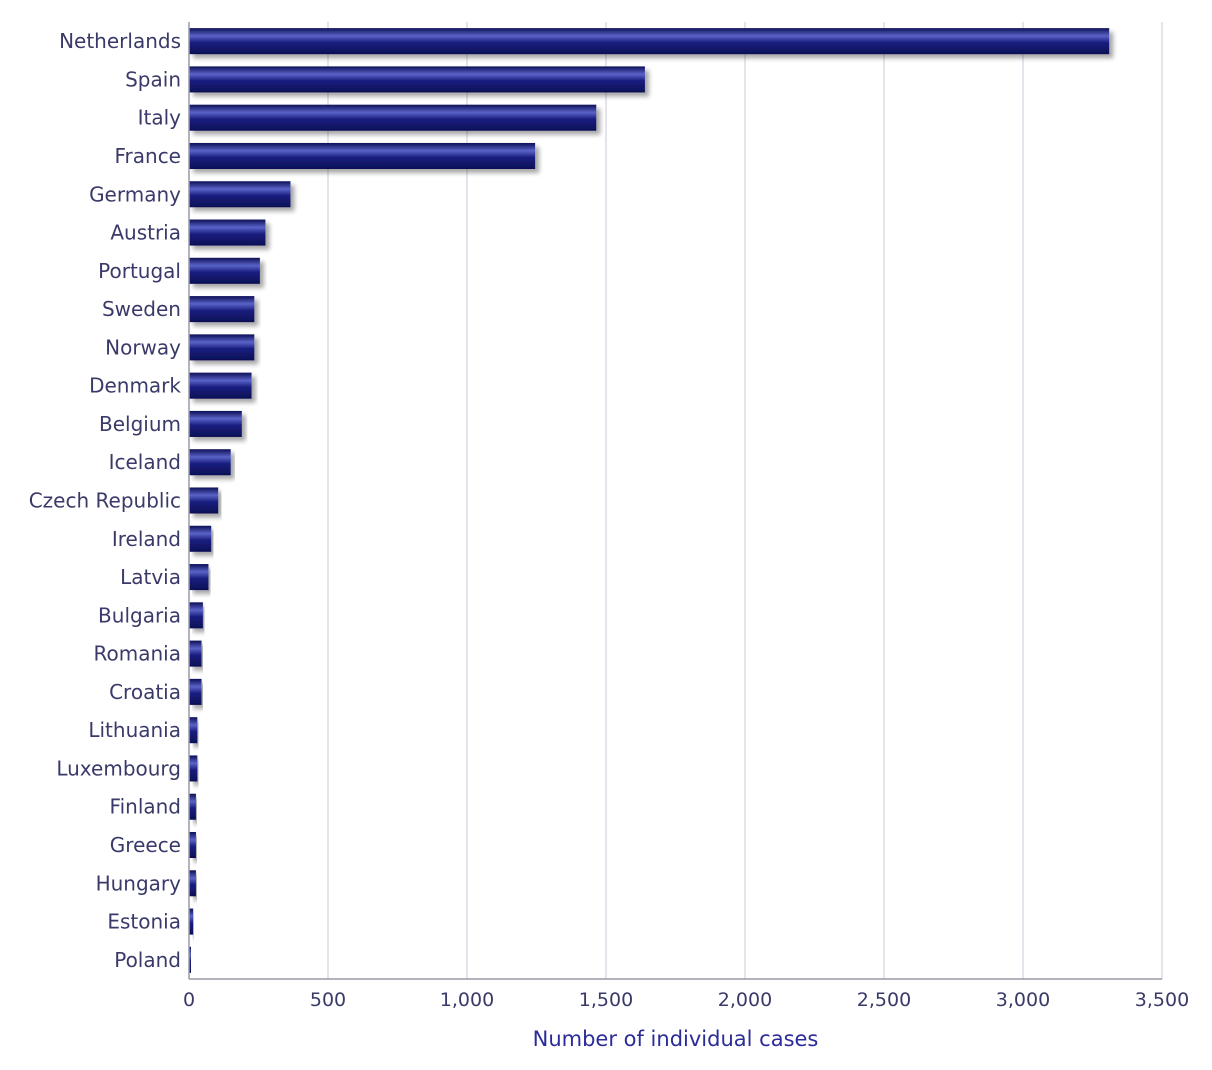 The image size is (1212, 1070). What do you see at coordinates (199, 577) in the screenshot?
I see `bar-latvia` at bounding box center [199, 577].